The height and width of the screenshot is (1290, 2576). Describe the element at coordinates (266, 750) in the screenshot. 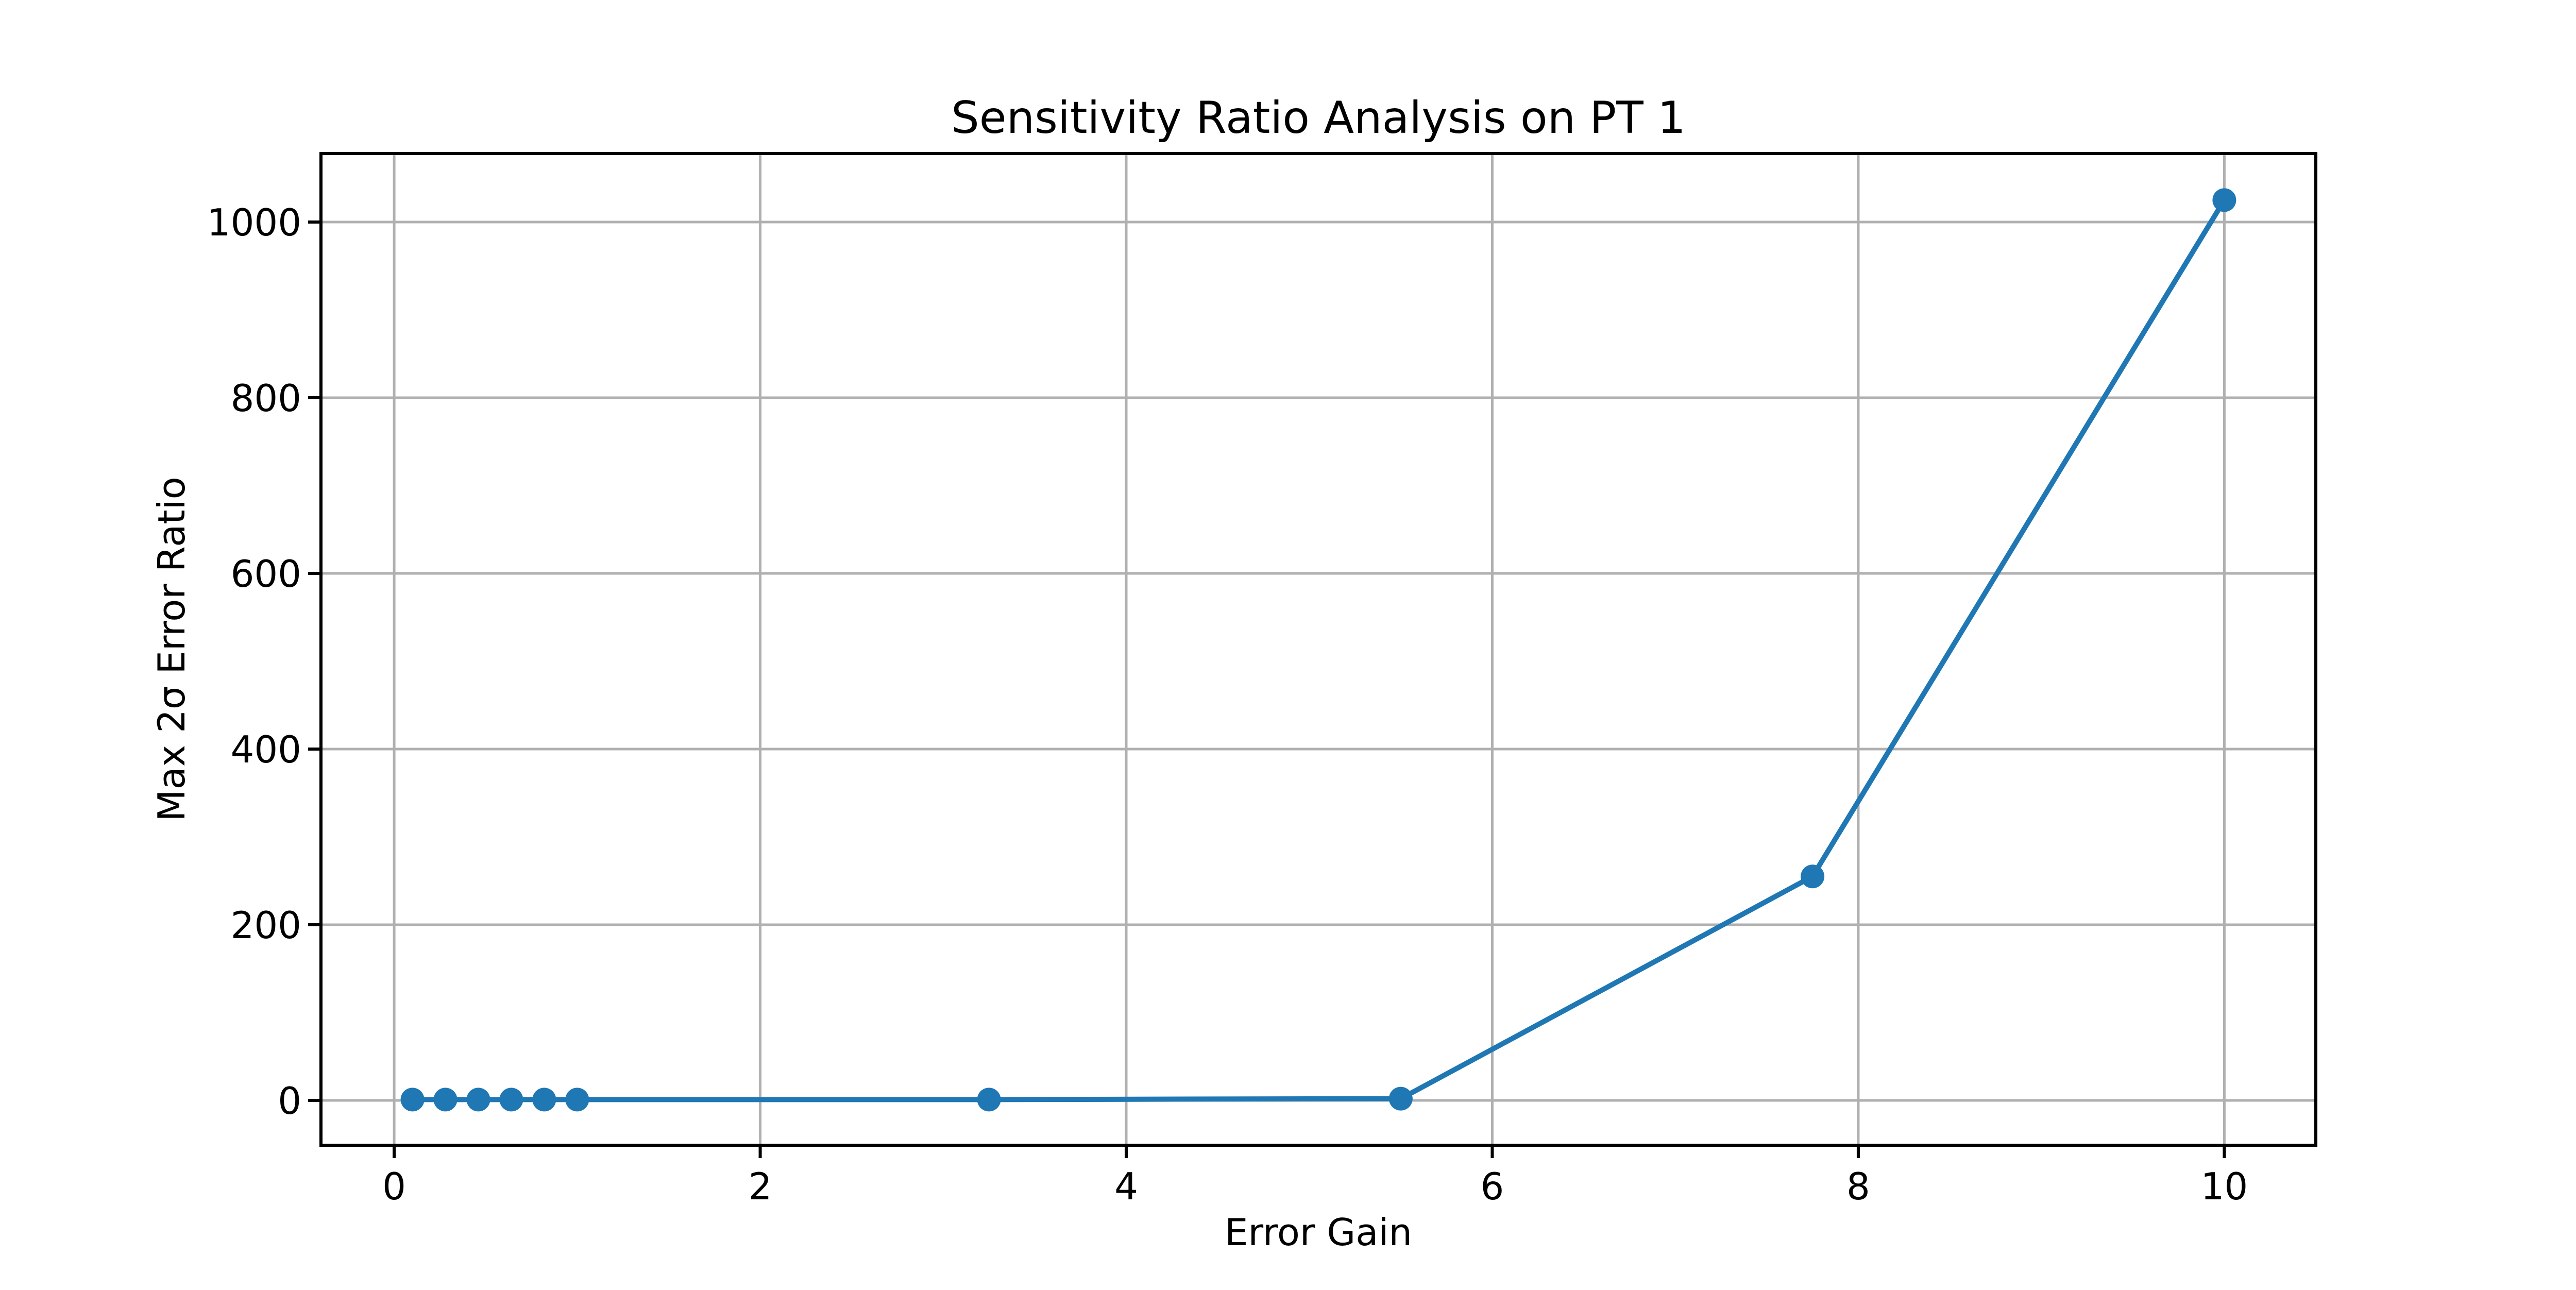

I see `y-tick-label: 400` at that location.